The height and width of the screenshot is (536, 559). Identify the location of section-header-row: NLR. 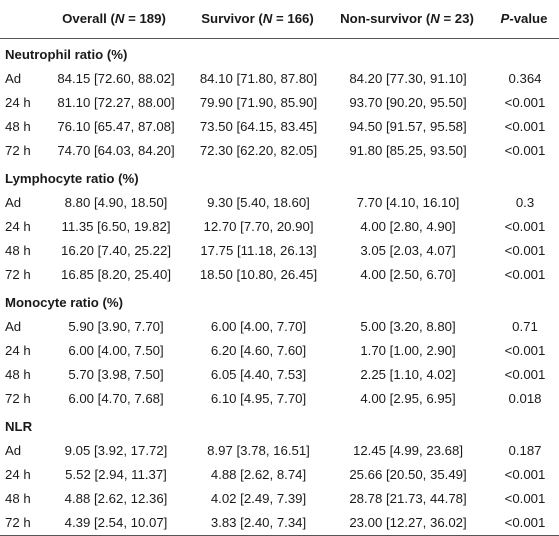
(279, 425).